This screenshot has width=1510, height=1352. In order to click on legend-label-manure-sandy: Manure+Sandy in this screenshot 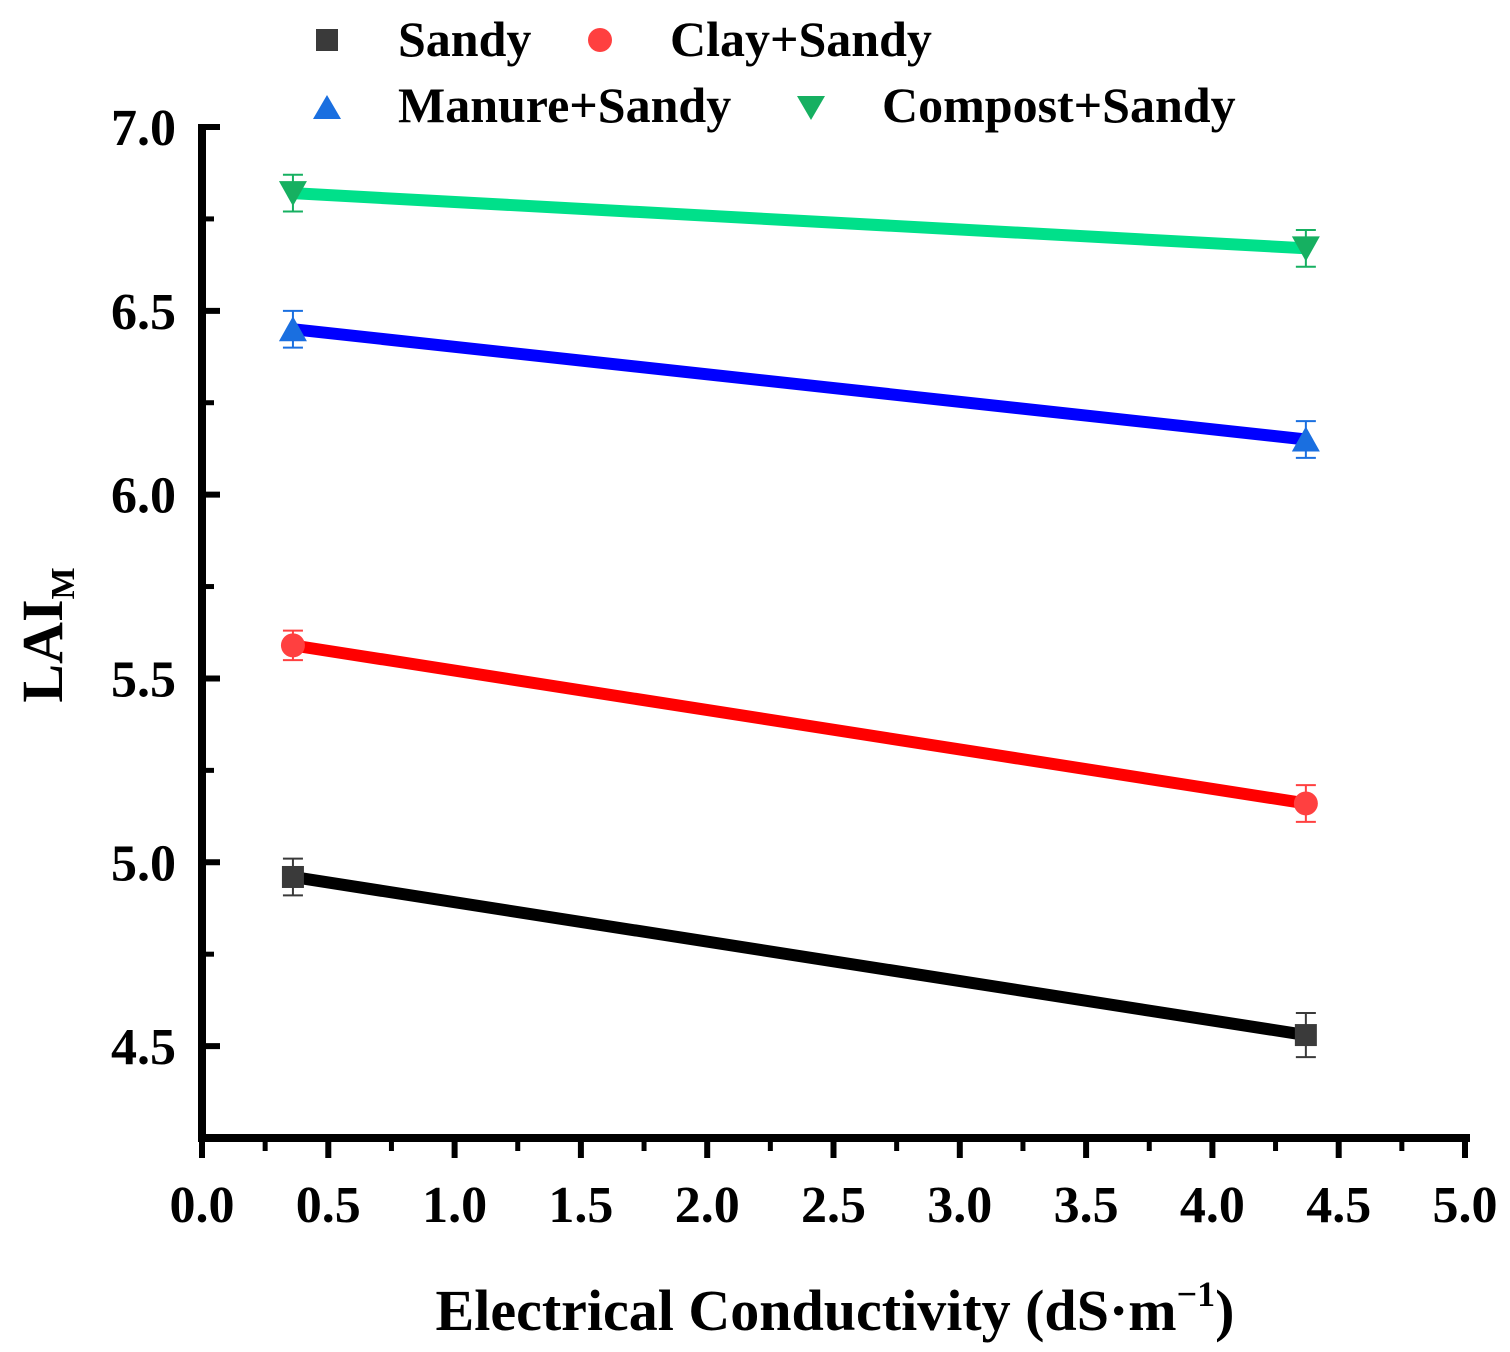, I will do `click(564, 105)`.